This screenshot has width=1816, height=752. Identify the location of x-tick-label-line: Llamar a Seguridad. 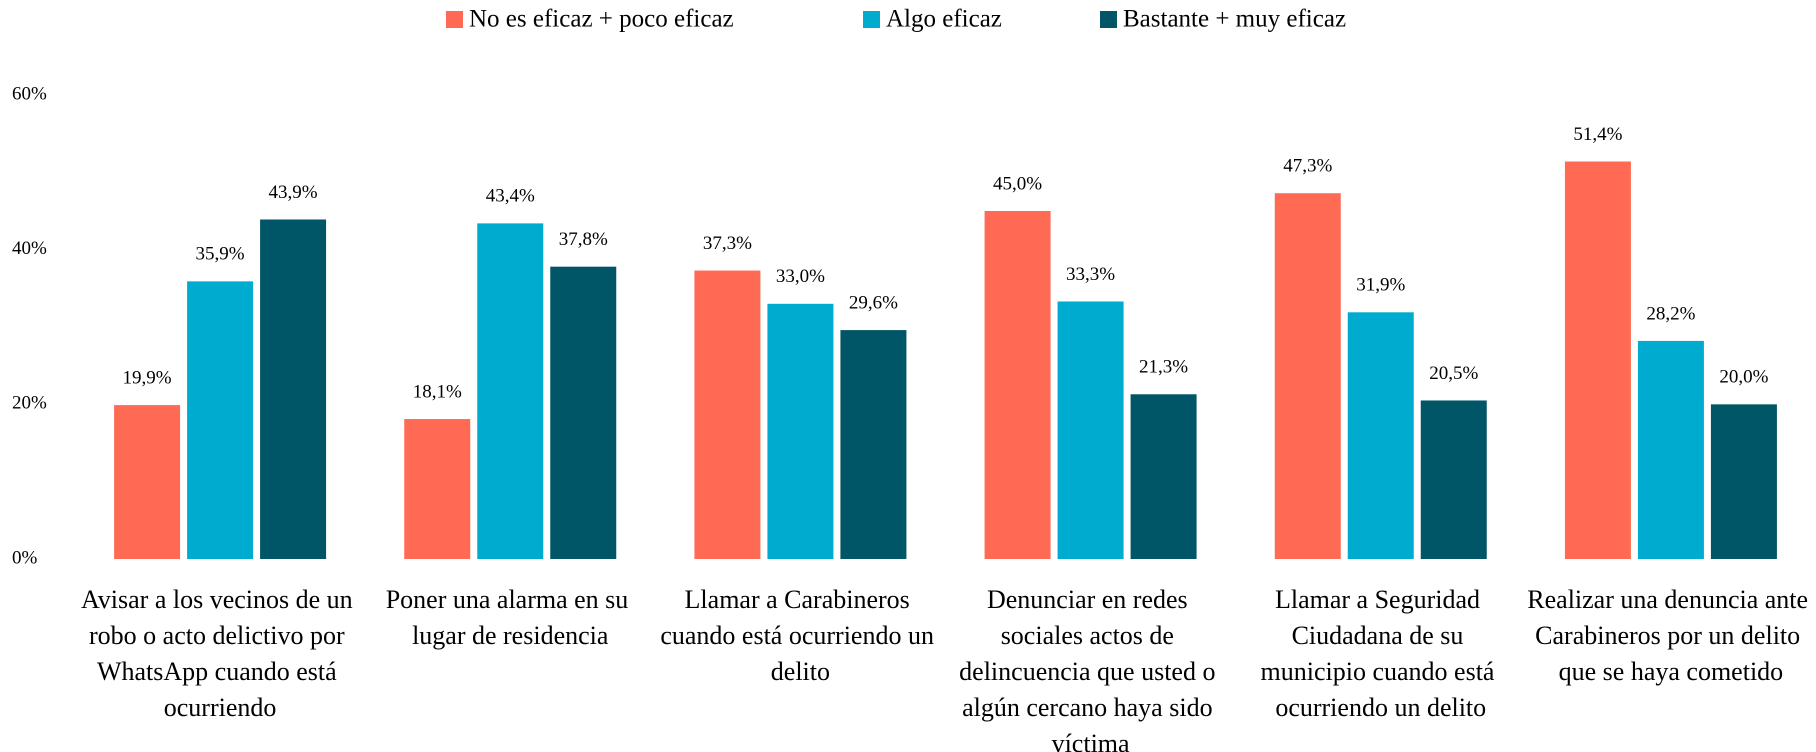
(1381, 599).